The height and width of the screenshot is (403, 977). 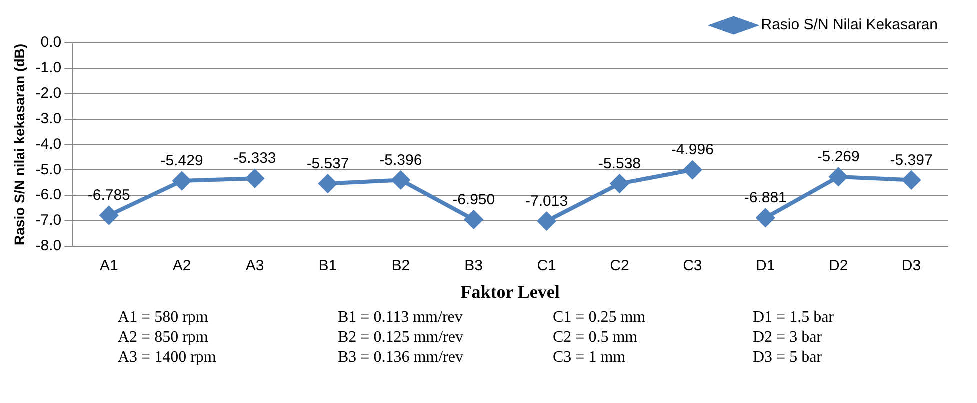 I want to click on data-label: -5.538, so click(x=620, y=163).